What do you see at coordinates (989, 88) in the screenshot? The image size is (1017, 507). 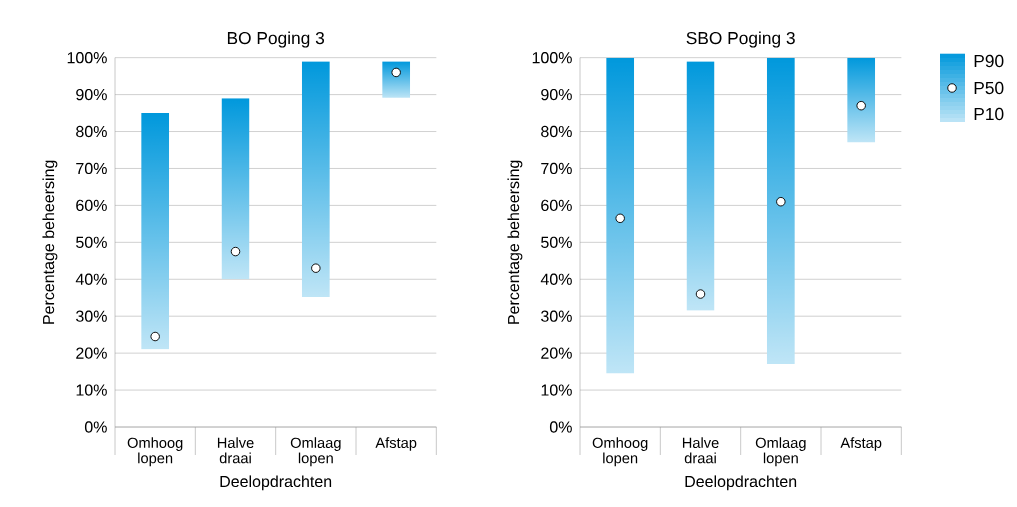 I see `text: P50` at bounding box center [989, 88].